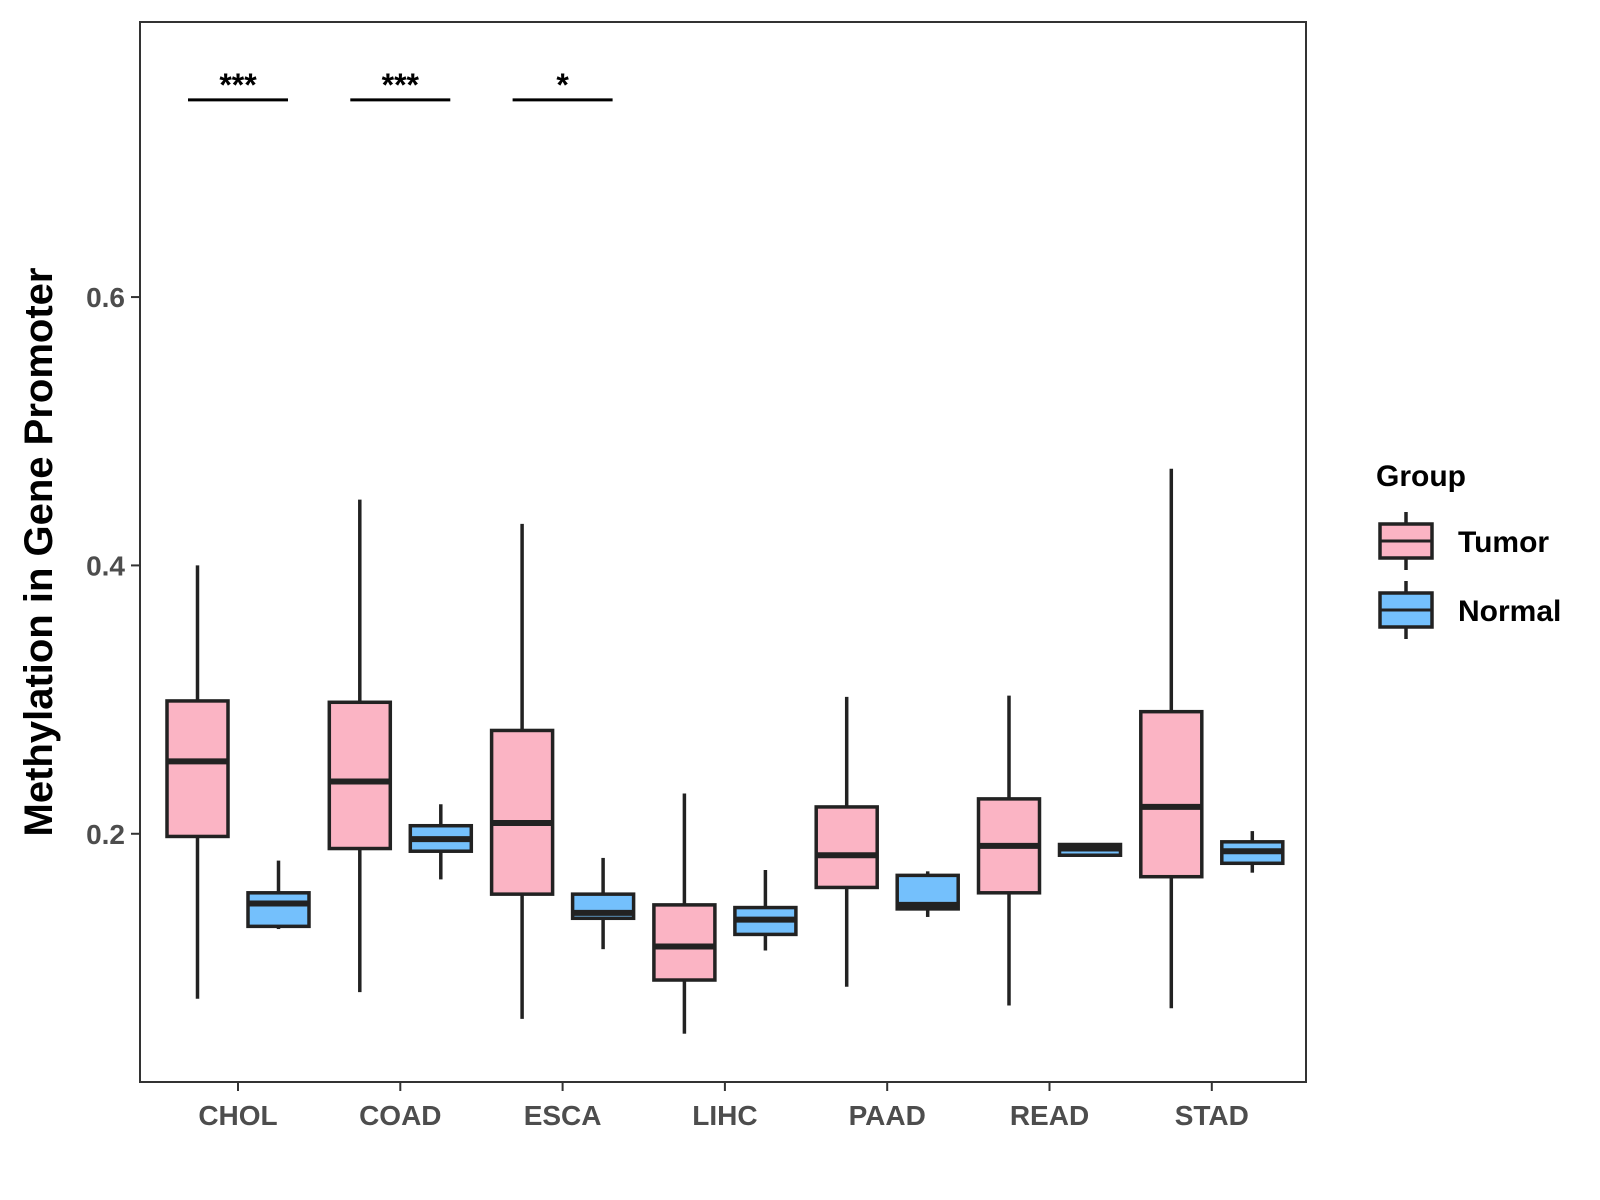 The height and width of the screenshot is (1200, 1600). Describe the element at coordinates (237, 1115) in the screenshot. I see `x-tick-label-chol: CHOL` at that location.